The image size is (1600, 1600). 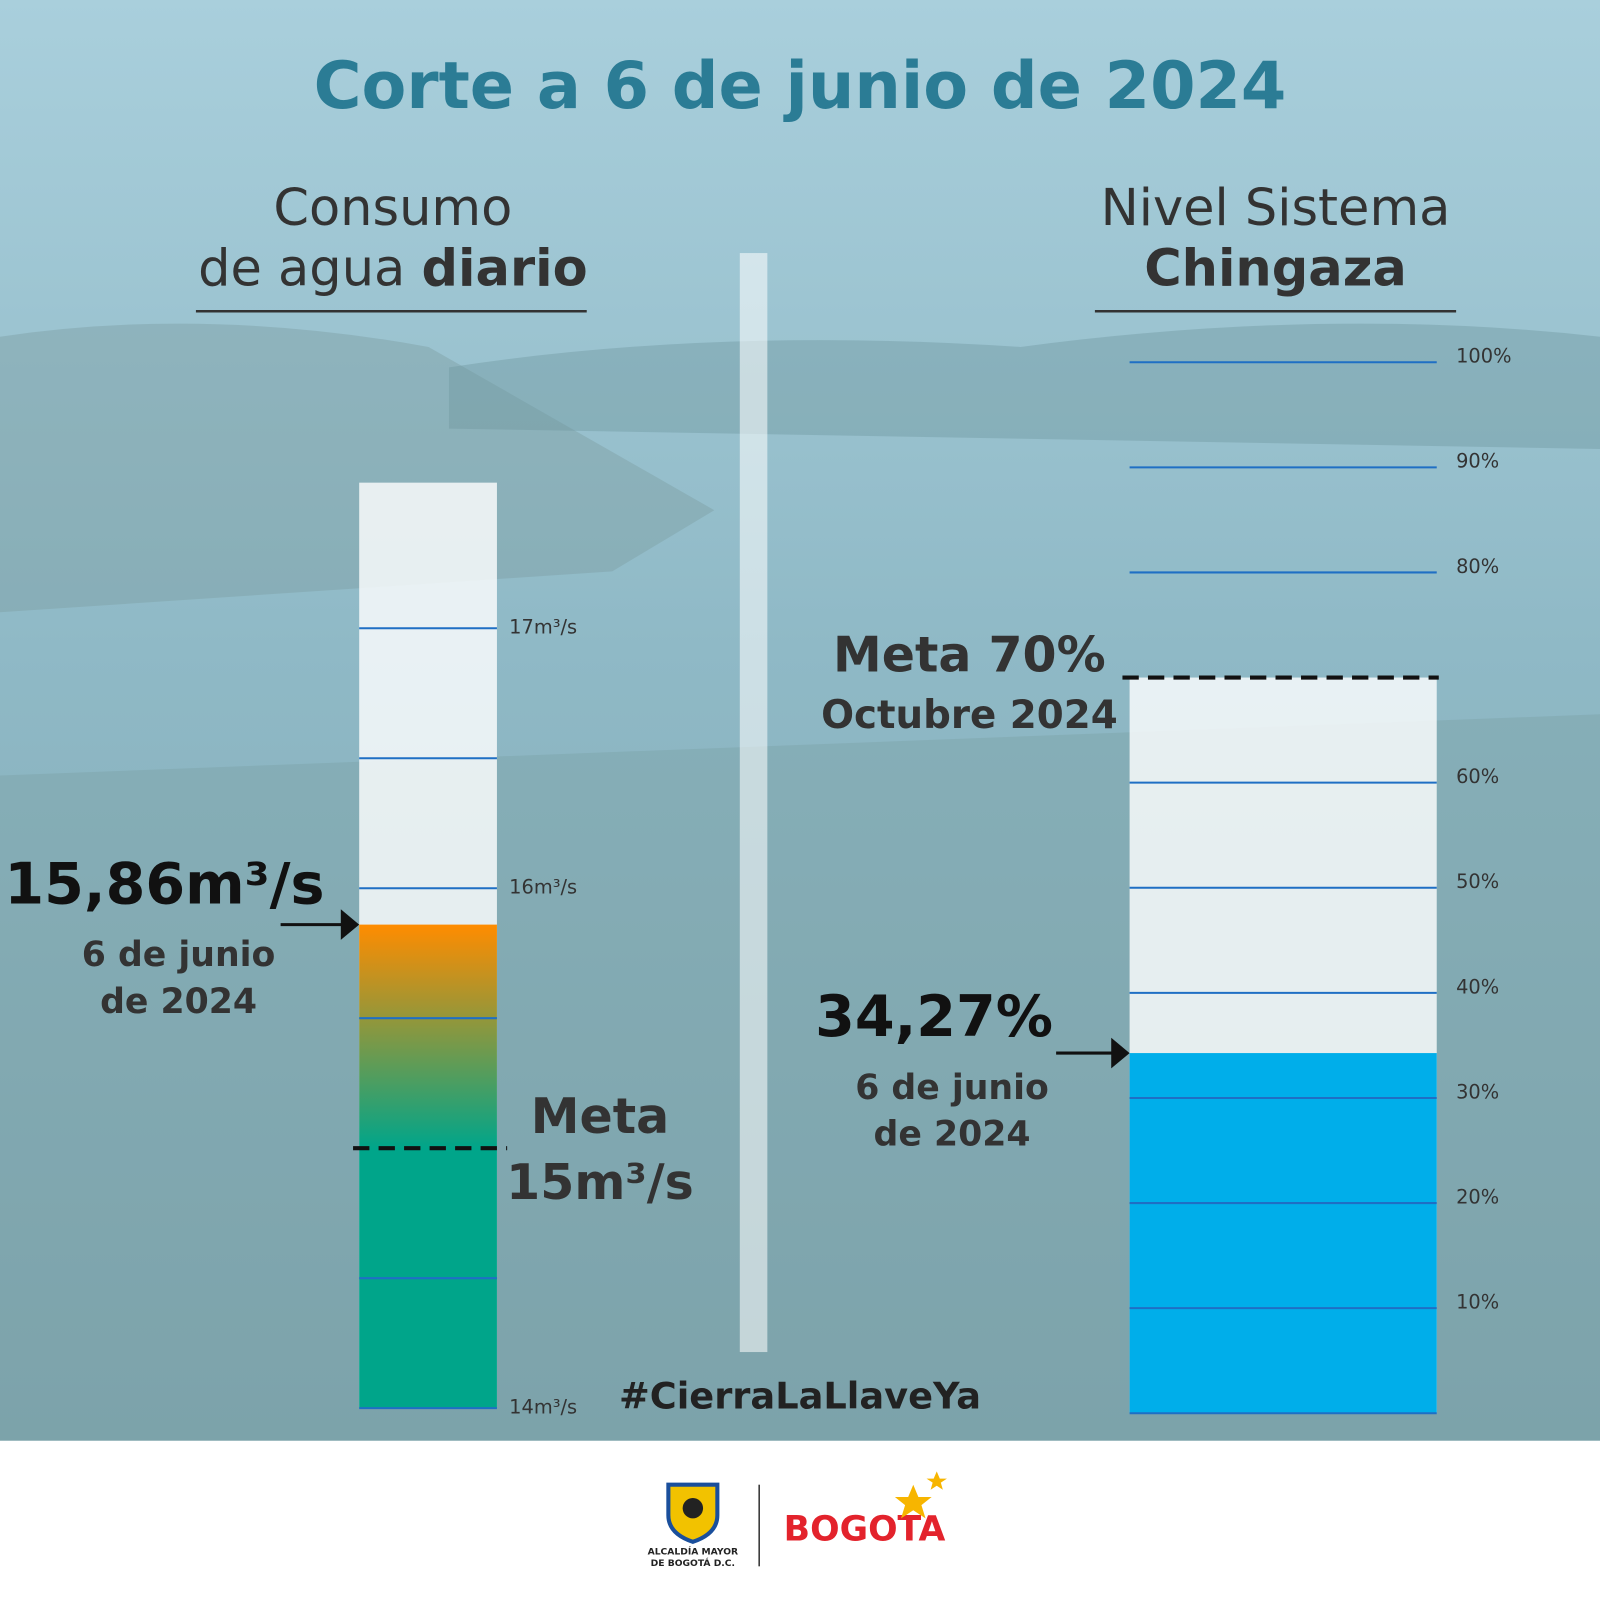 I want to click on y-tick-label: 14m³/s, so click(x=543, y=1407).